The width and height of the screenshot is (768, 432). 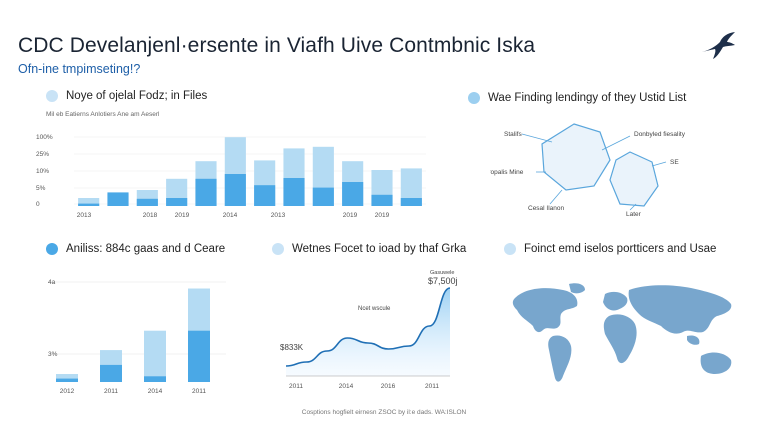 I want to click on diagram-node-label: Later, so click(x=634, y=214).